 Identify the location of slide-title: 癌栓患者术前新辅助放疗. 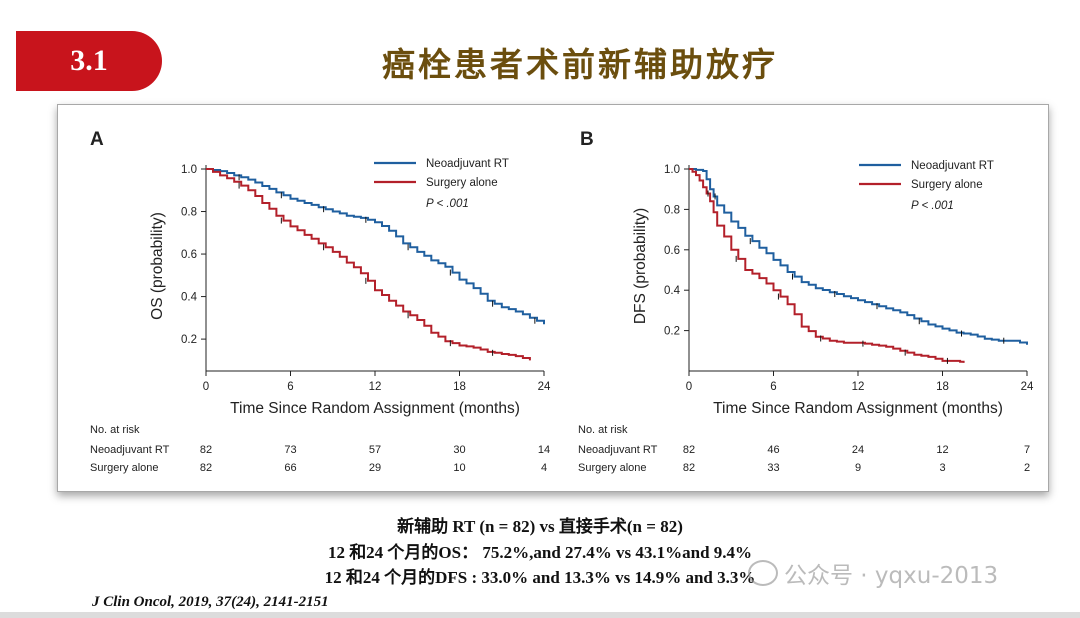
(580, 64).